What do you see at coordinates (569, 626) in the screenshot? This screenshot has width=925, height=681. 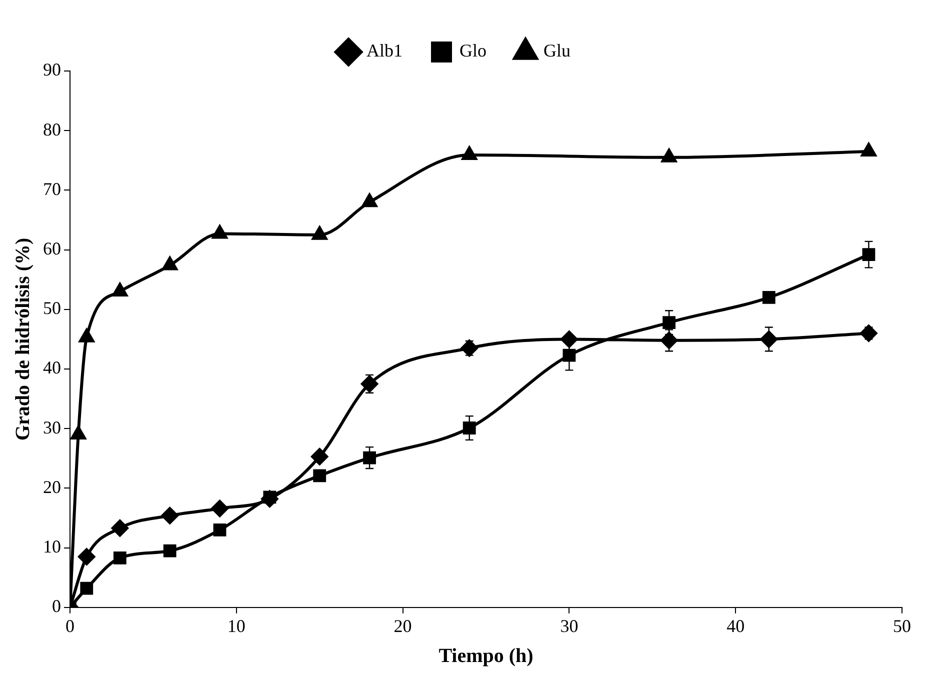 I see `x-tick-label: 30` at bounding box center [569, 626].